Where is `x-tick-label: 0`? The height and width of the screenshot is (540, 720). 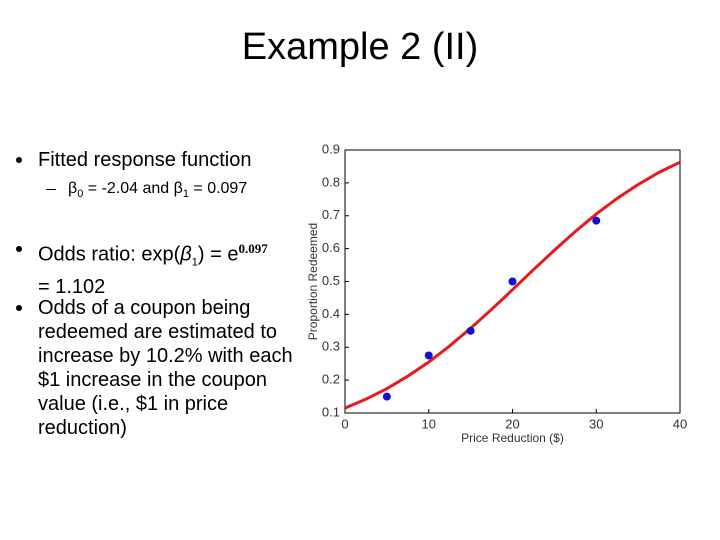 x-tick-label: 0 is located at coordinates (344, 423).